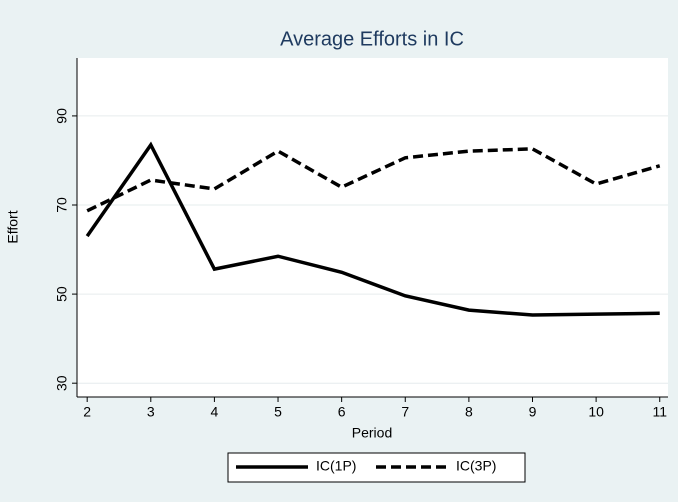 The width and height of the screenshot is (678, 502). Describe the element at coordinates (62, 205) in the screenshot. I see `y-tick-label: 70` at that location.